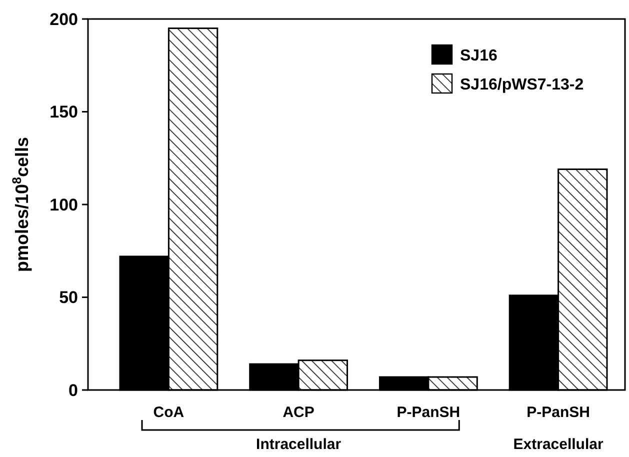 This screenshot has height=457, width=629. I want to click on text: Intracellular, so click(299, 444).